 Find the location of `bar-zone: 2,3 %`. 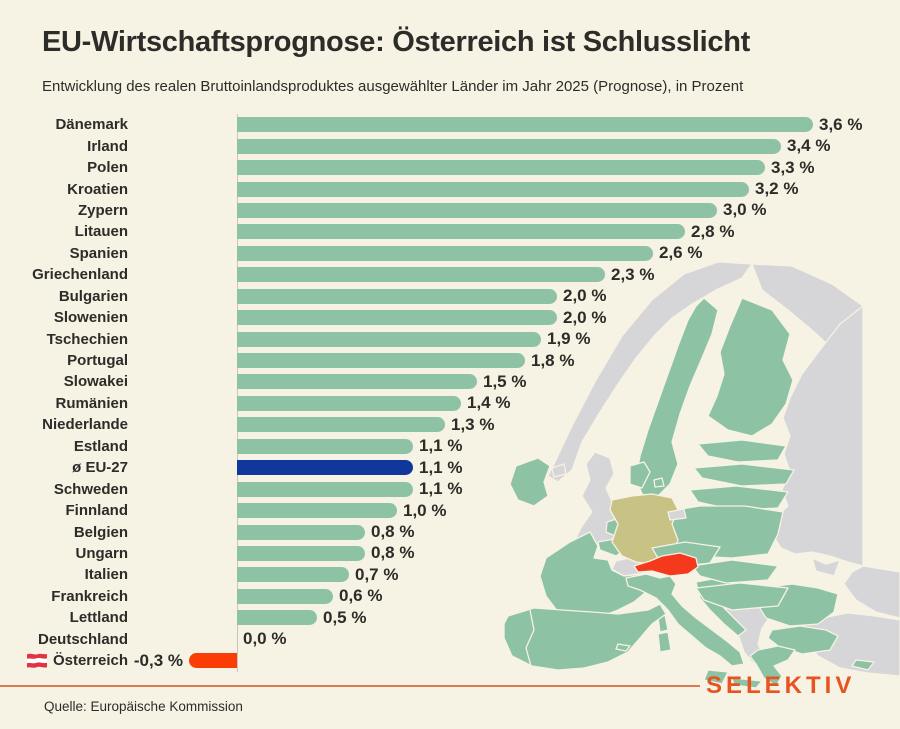

bar-zone: 2,3 % is located at coordinates (568, 274).